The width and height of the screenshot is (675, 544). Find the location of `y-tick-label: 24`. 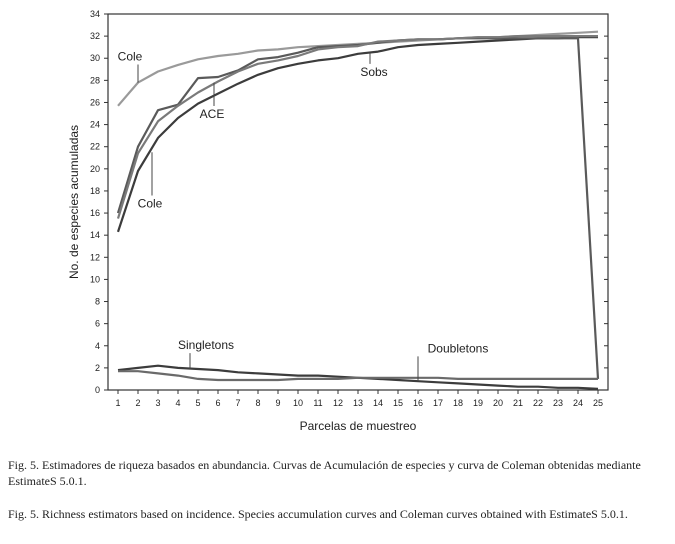

y-tick-label: 24 is located at coordinates (95, 125).